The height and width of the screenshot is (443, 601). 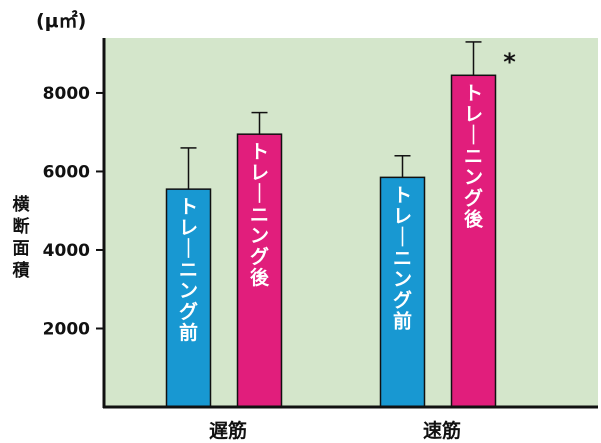 I want to click on category-labels: 遅筋 速筋, so click(x=335, y=430).